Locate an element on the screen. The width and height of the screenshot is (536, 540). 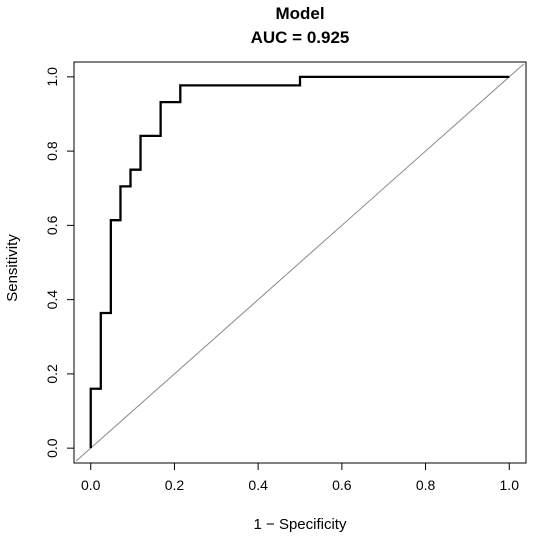
x-tick-label: 0.4 is located at coordinates (258, 485).